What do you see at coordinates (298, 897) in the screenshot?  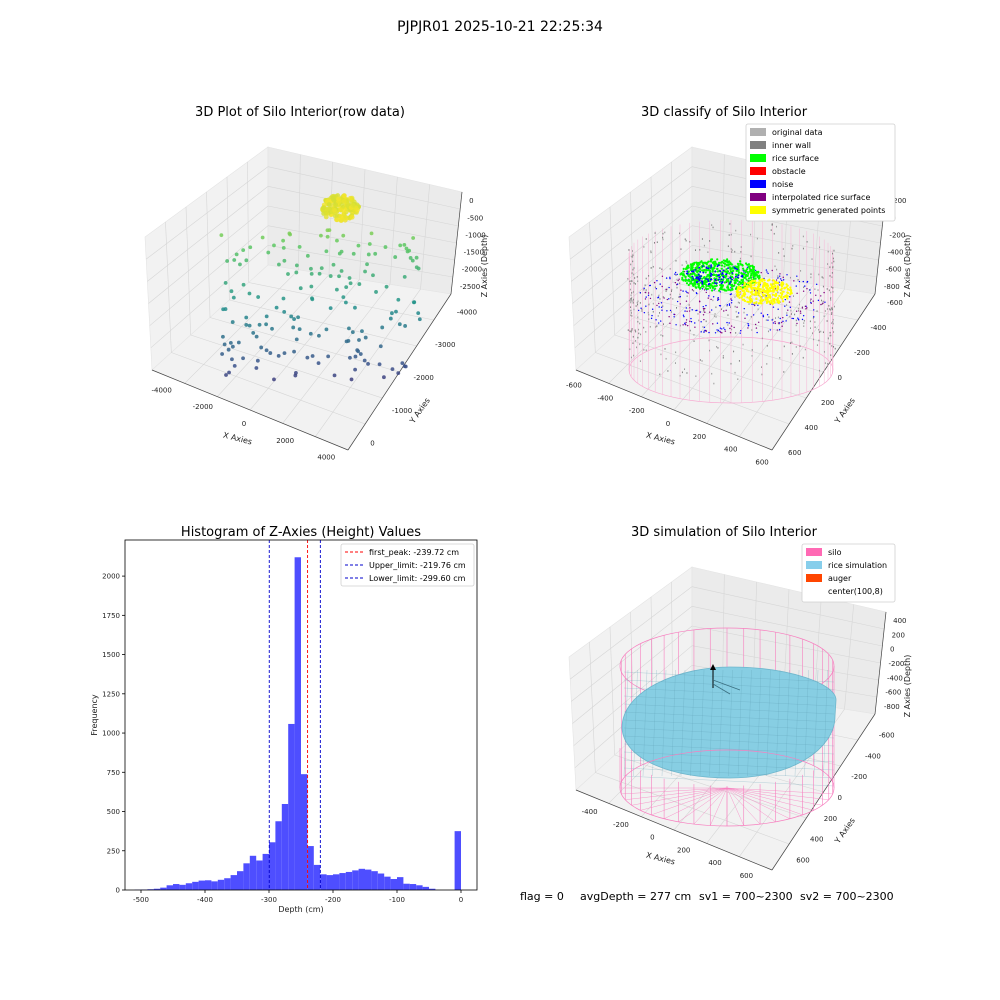 I see `histogram-x-ticks: -500 -400 -300 -200 -100 0` at bounding box center [298, 897].